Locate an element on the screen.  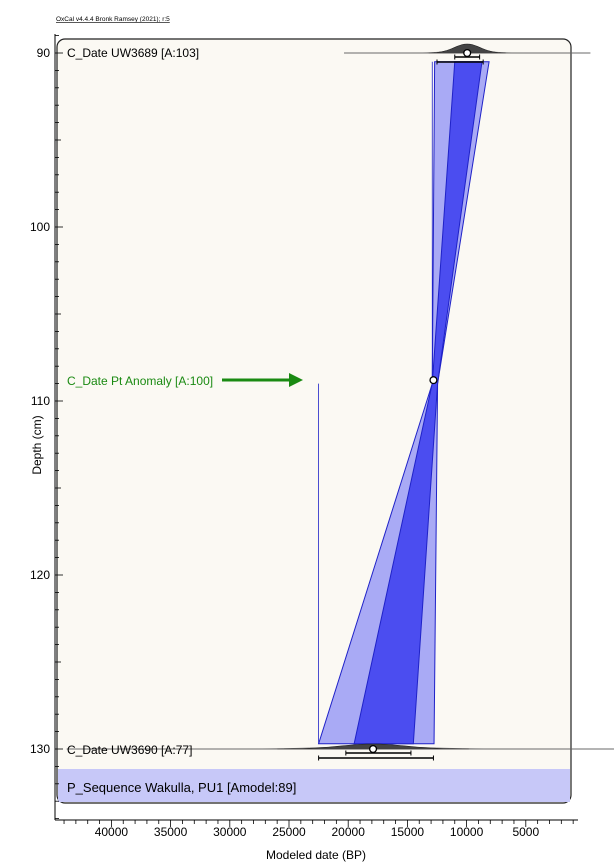
y-tick-label: 120 is located at coordinates (40, 575).